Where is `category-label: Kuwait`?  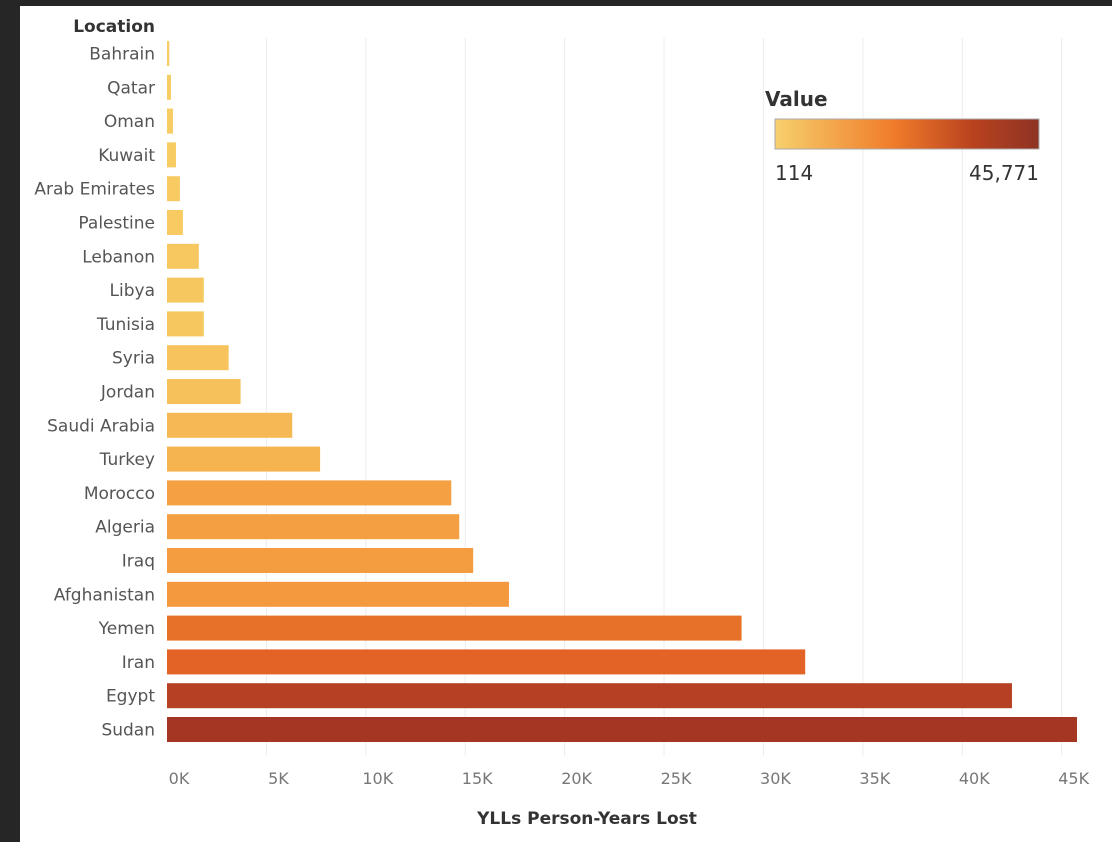 category-label: Kuwait is located at coordinates (126, 156).